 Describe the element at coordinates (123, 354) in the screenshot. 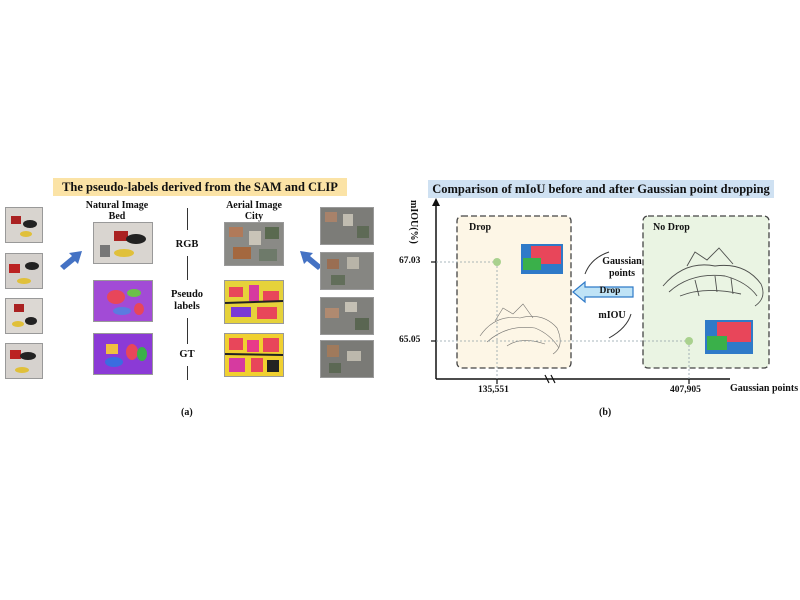

I see `natural-gt-image` at that location.